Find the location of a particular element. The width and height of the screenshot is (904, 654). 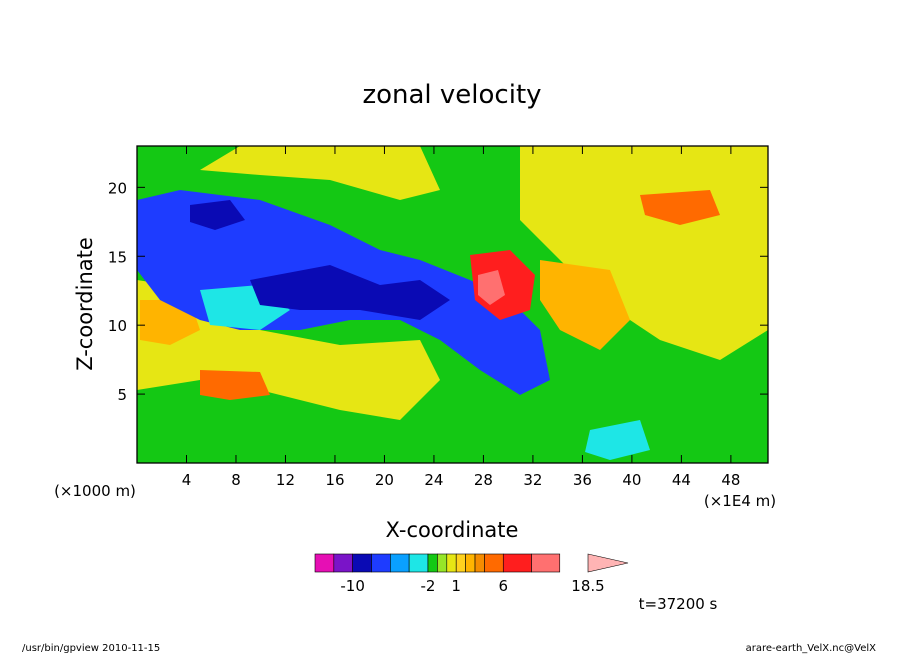

colorbar-tick-label: -10 is located at coordinates (352, 586).